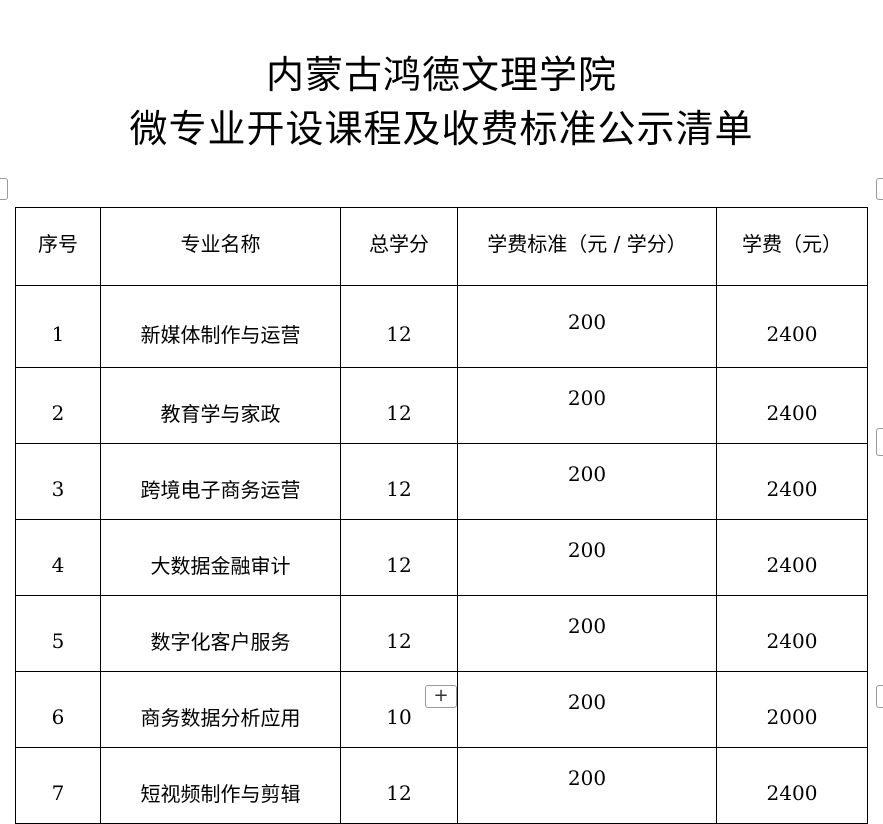 This screenshot has height=824, width=883. I want to click on table-resize-handle, so click(879, 696).